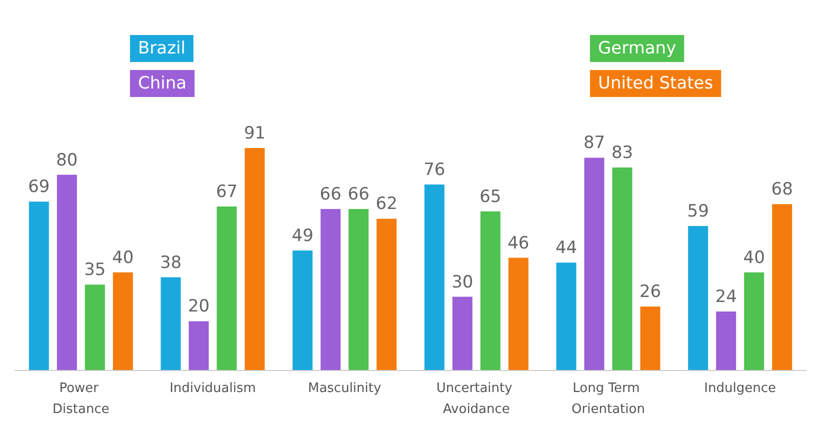  Describe the element at coordinates (162, 48) in the screenshot. I see `text: Brazil` at that location.